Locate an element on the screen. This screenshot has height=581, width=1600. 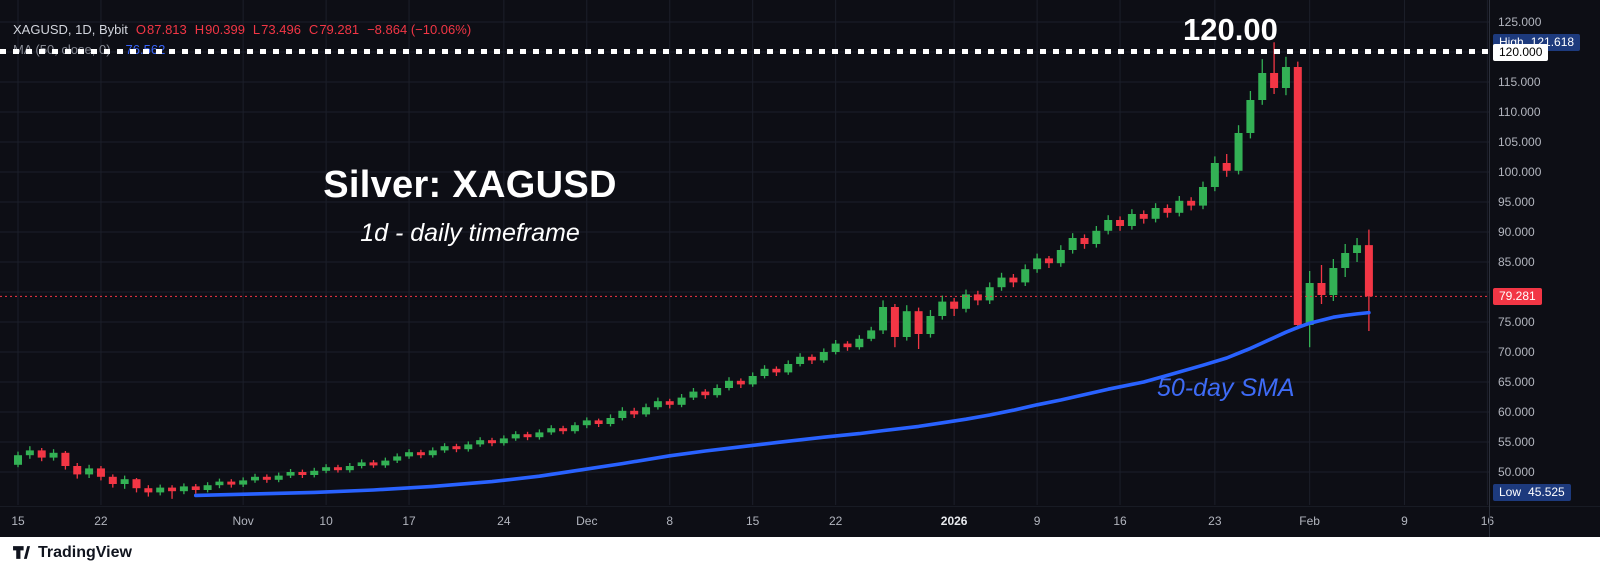
price-tick-label: 90.000 is located at coordinates (1516, 232).